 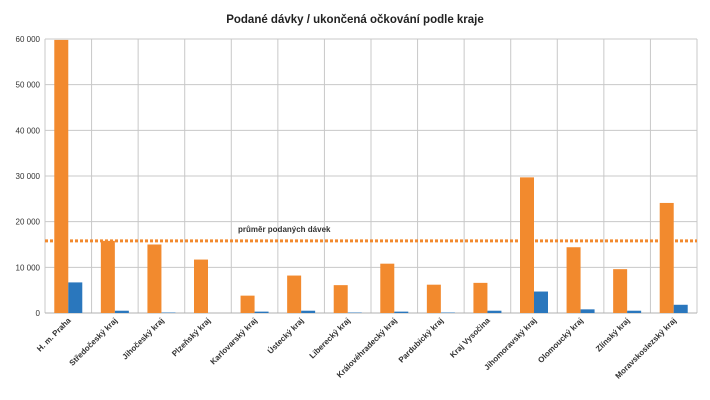 I want to click on x-tick-label: Zlínský kraj, so click(x=612, y=334).